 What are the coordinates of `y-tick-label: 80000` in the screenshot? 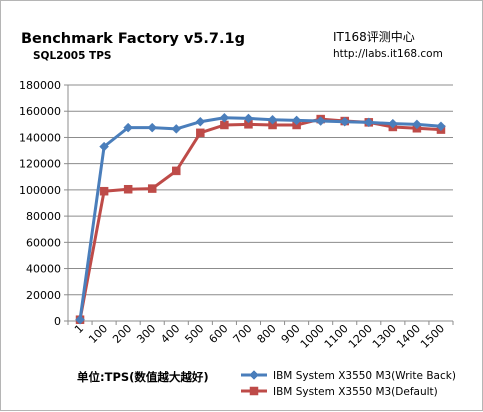 It's located at (43, 216).